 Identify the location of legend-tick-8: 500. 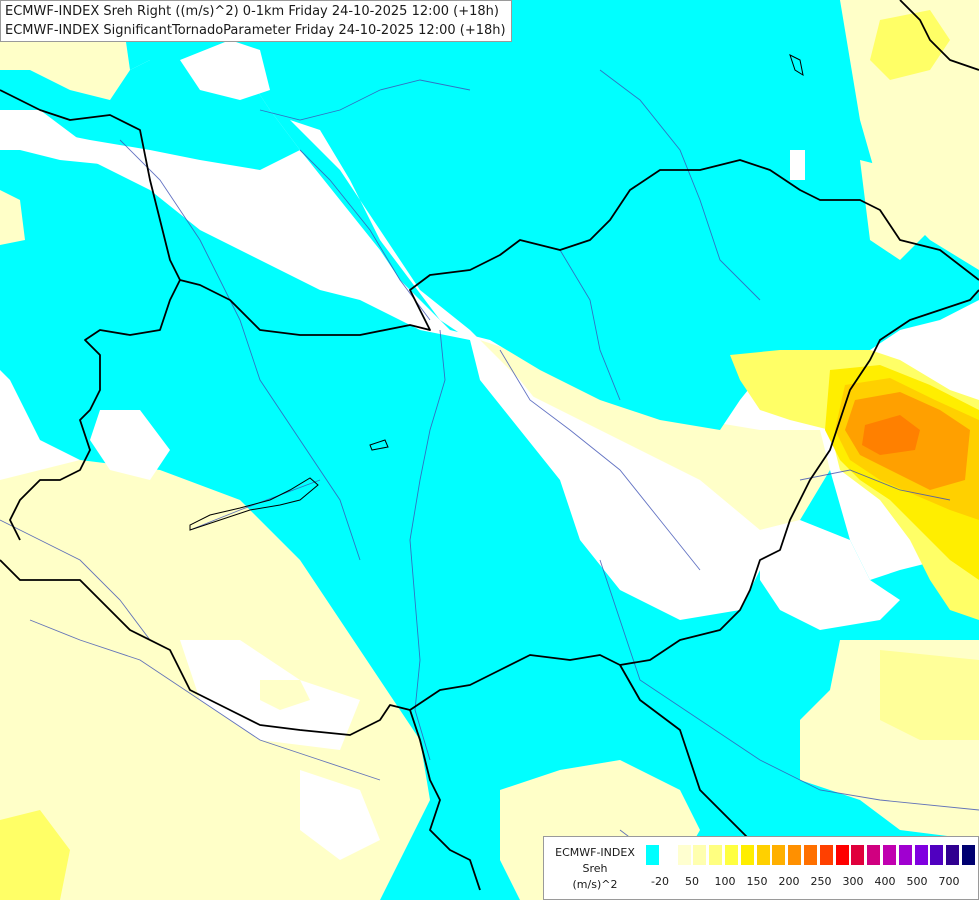
(917, 881).